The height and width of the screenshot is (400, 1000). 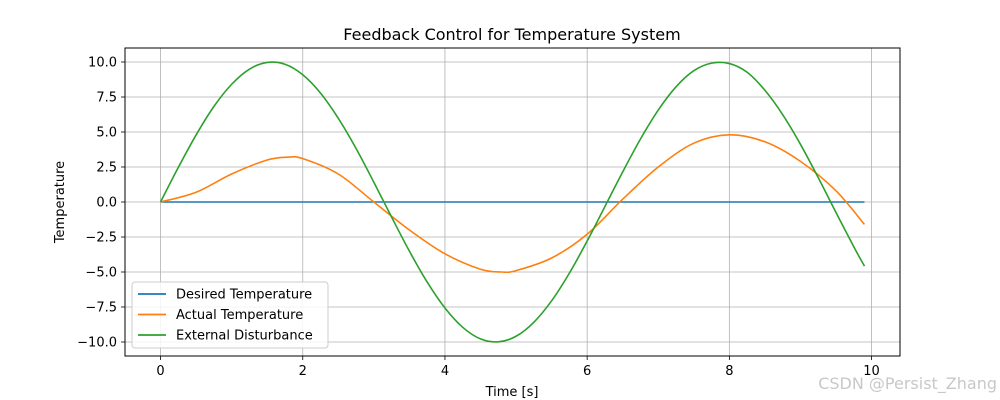 I want to click on x-tick-label: 10, so click(x=871, y=371).